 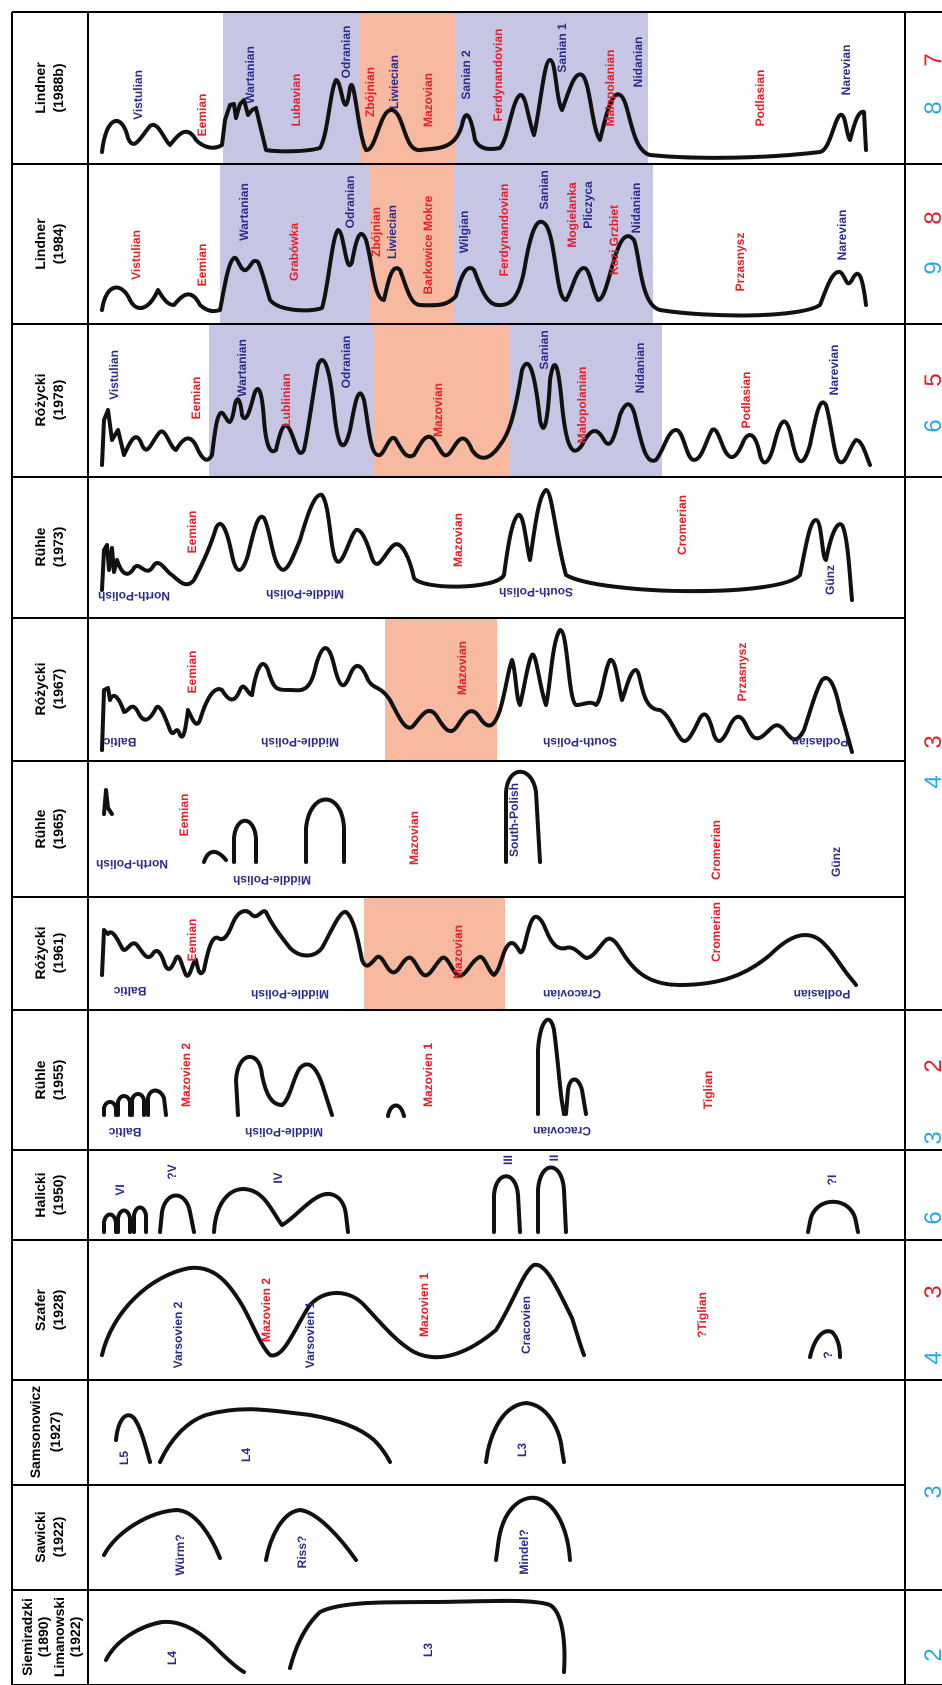 I want to click on stage-label: L4, so click(x=246, y=1455).